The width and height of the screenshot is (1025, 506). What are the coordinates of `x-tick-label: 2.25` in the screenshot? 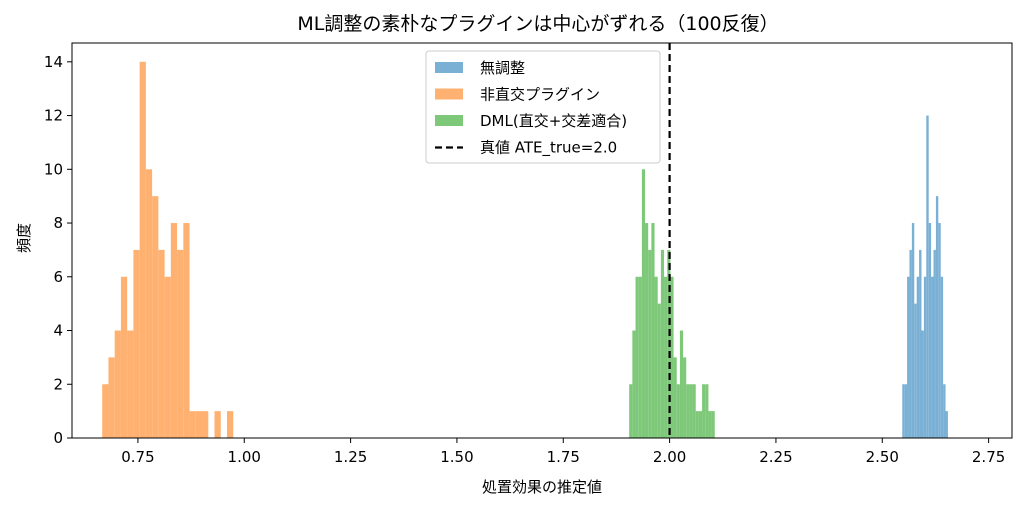 It's located at (775, 457).